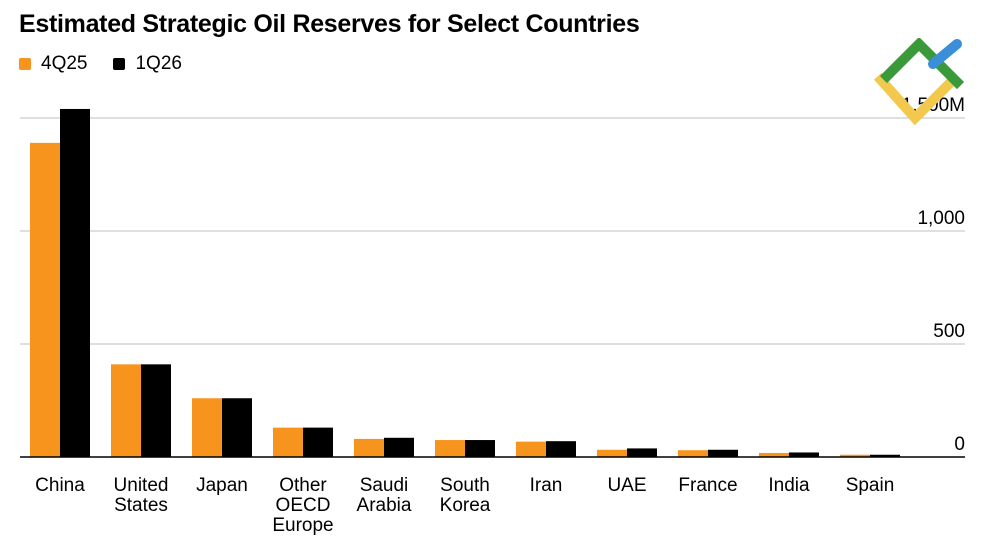 Image resolution: width=1000 pixels, height=545 pixels. I want to click on x-tick-label: Japan, so click(222, 485).